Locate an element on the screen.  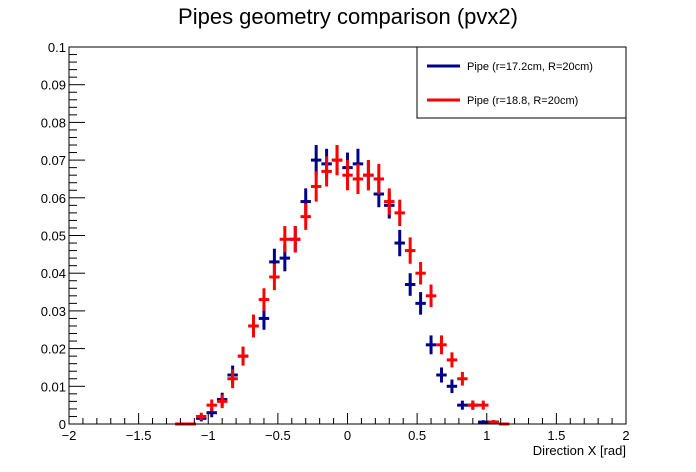
y-tick-label: 0.04 is located at coordinates (53, 273).